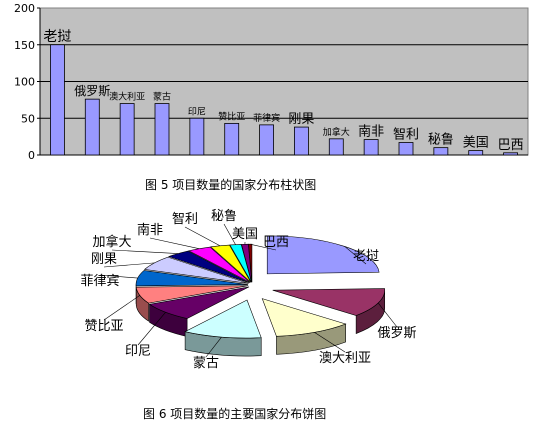 Image resolution: width=533 pixels, height=427 pixels. I want to click on pie-slice-label: 赞比亚, so click(103, 326).